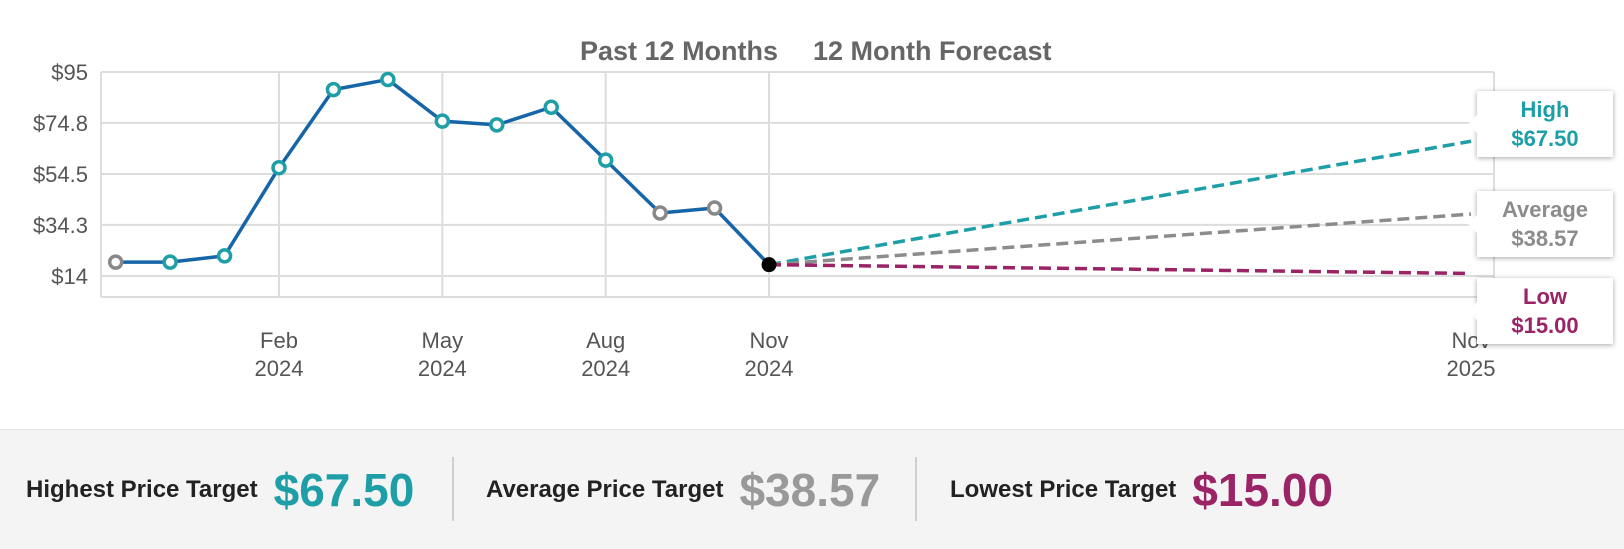  What do you see at coordinates (1471, 368) in the screenshot?
I see `x-tick-year: 2025` at bounding box center [1471, 368].